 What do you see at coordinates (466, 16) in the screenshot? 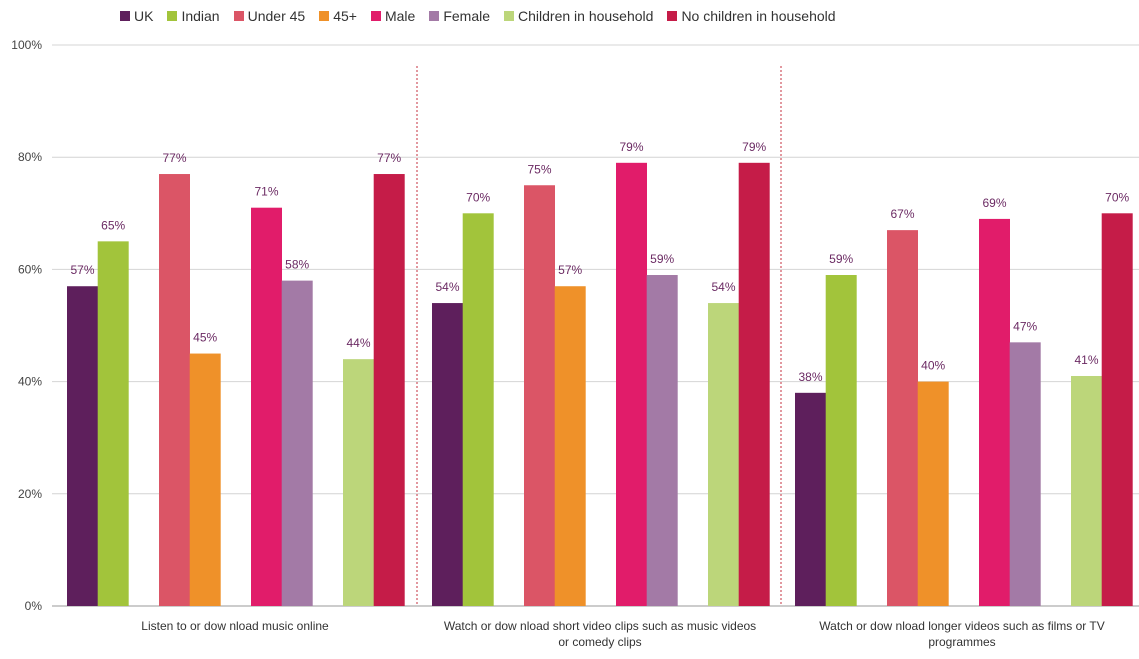
I see `legend-label: Female` at bounding box center [466, 16].